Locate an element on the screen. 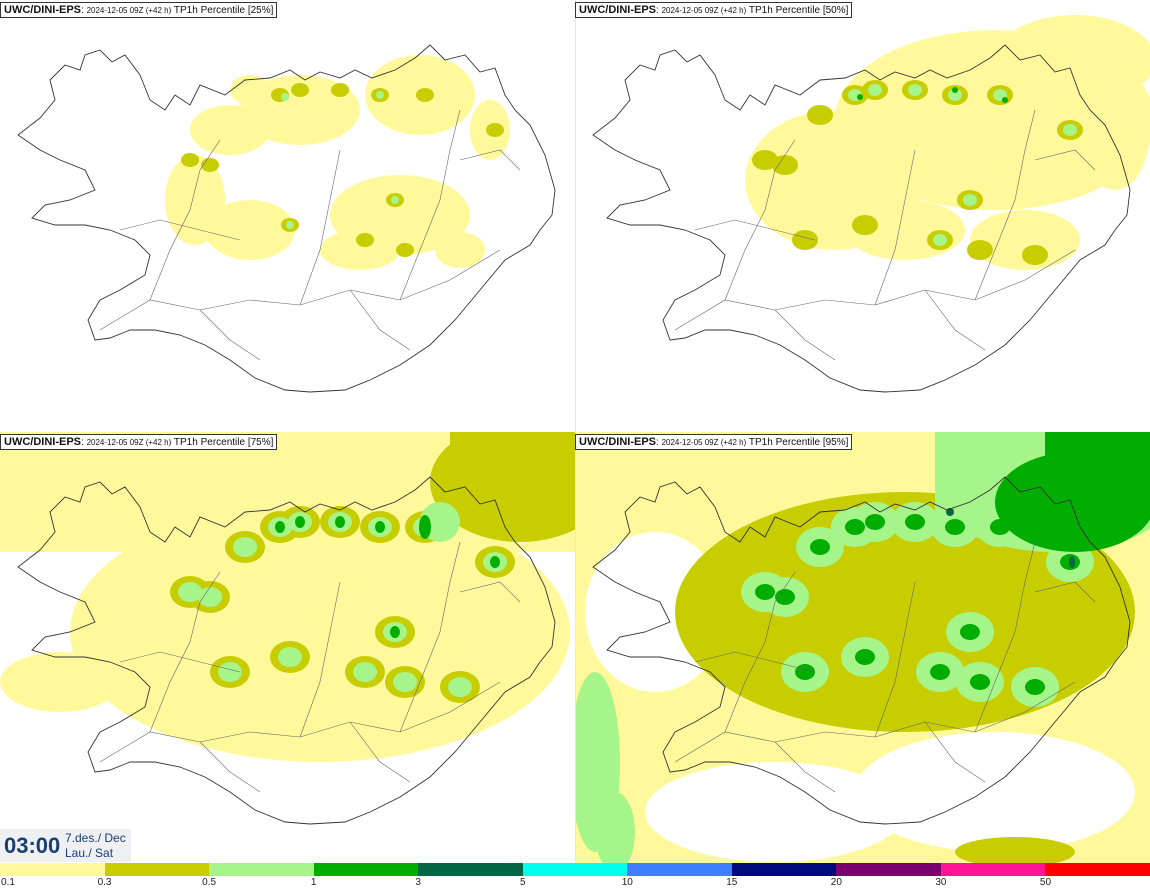 The image size is (1150, 891). colorbar-tick: 0.1 is located at coordinates (8, 882).